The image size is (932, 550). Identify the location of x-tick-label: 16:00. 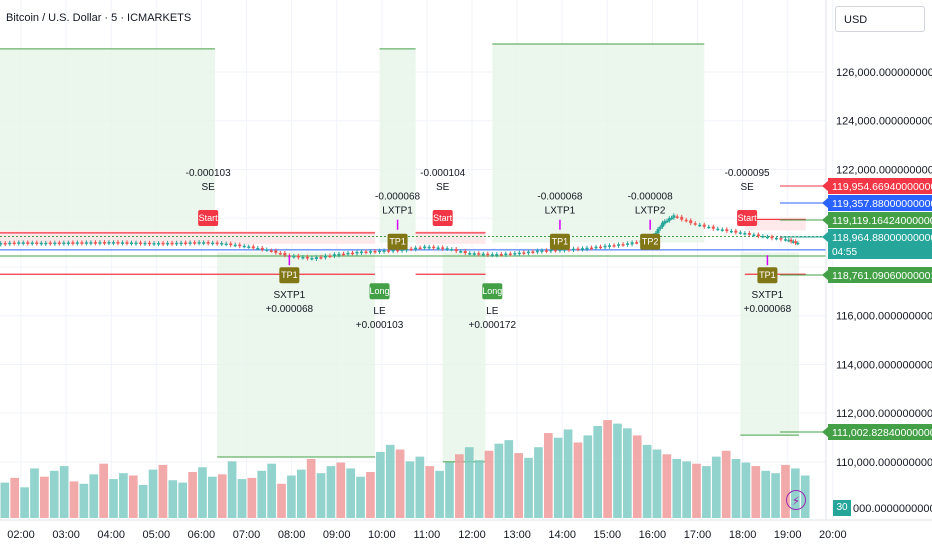
(653, 535).